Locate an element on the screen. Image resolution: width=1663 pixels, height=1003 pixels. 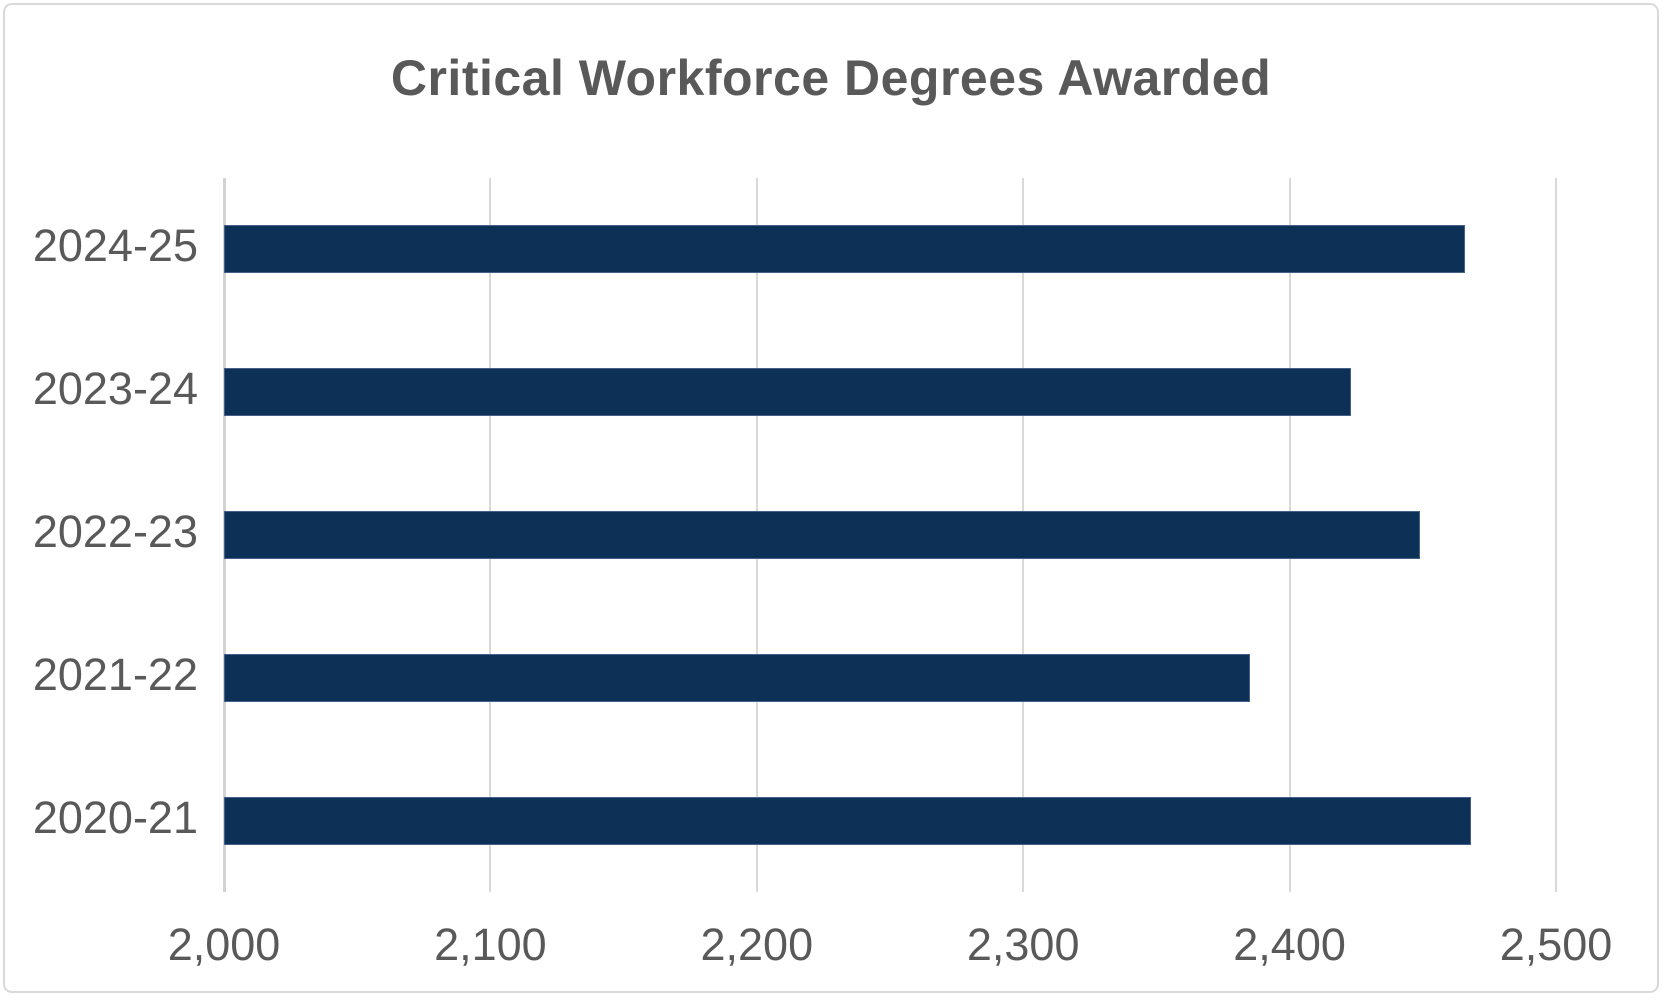
y-axis-label-2023-24: 2023-24 is located at coordinates (115, 389).